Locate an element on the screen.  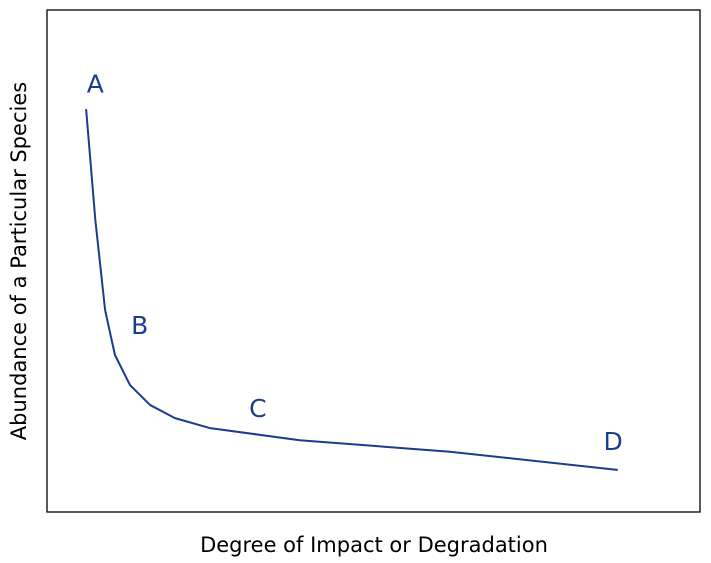
point-label: C is located at coordinates (257, 408).